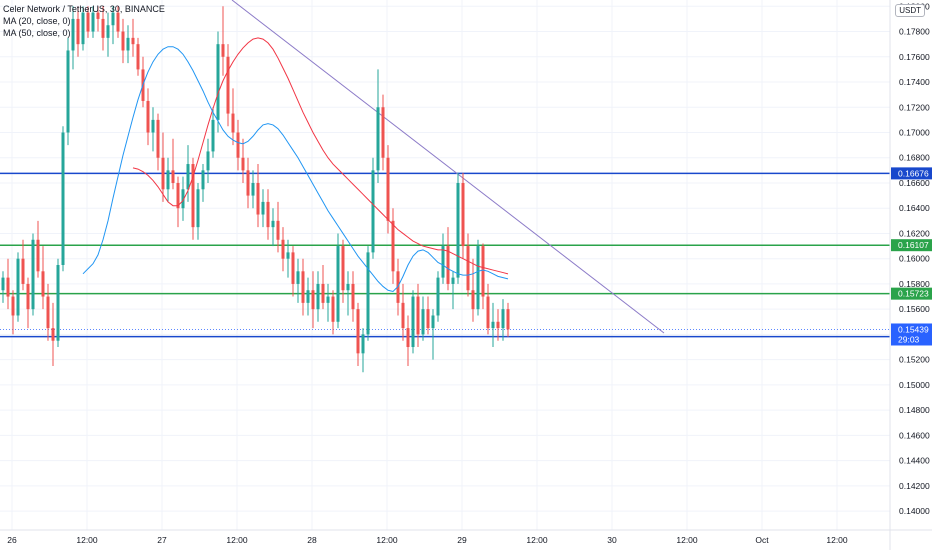  Describe the element at coordinates (37, 33) in the screenshot. I see `legend-ma50: MA (50, close, 0)` at that location.